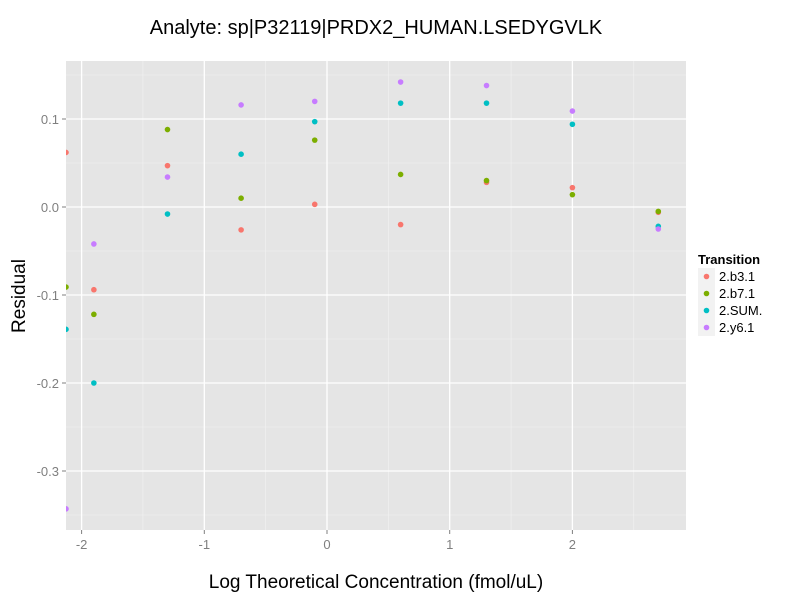 Image resolution: width=800 pixels, height=600 pixels. I want to click on x-tick-label: -1, so click(205, 544).